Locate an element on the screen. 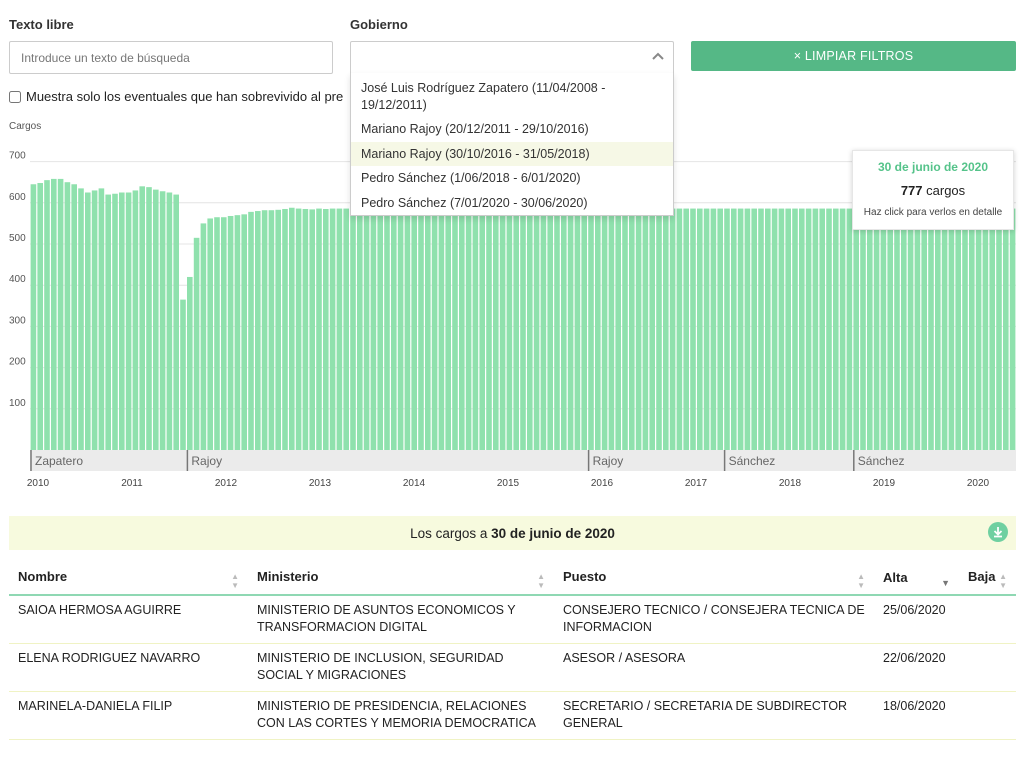  gobierno-option-highlighted: Mariano Rajoy (30/10/2016 - 31/05/2018) is located at coordinates (512, 153).